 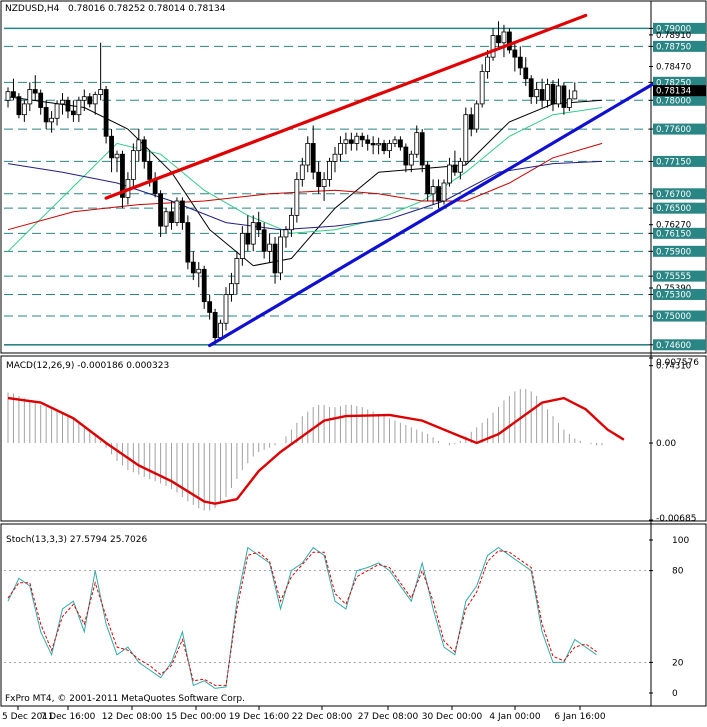 What do you see at coordinates (87, 366) in the screenshot?
I see `macd-title: MACD(12,26,9) -0.000186 0.000323` at bounding box center [87, 366].